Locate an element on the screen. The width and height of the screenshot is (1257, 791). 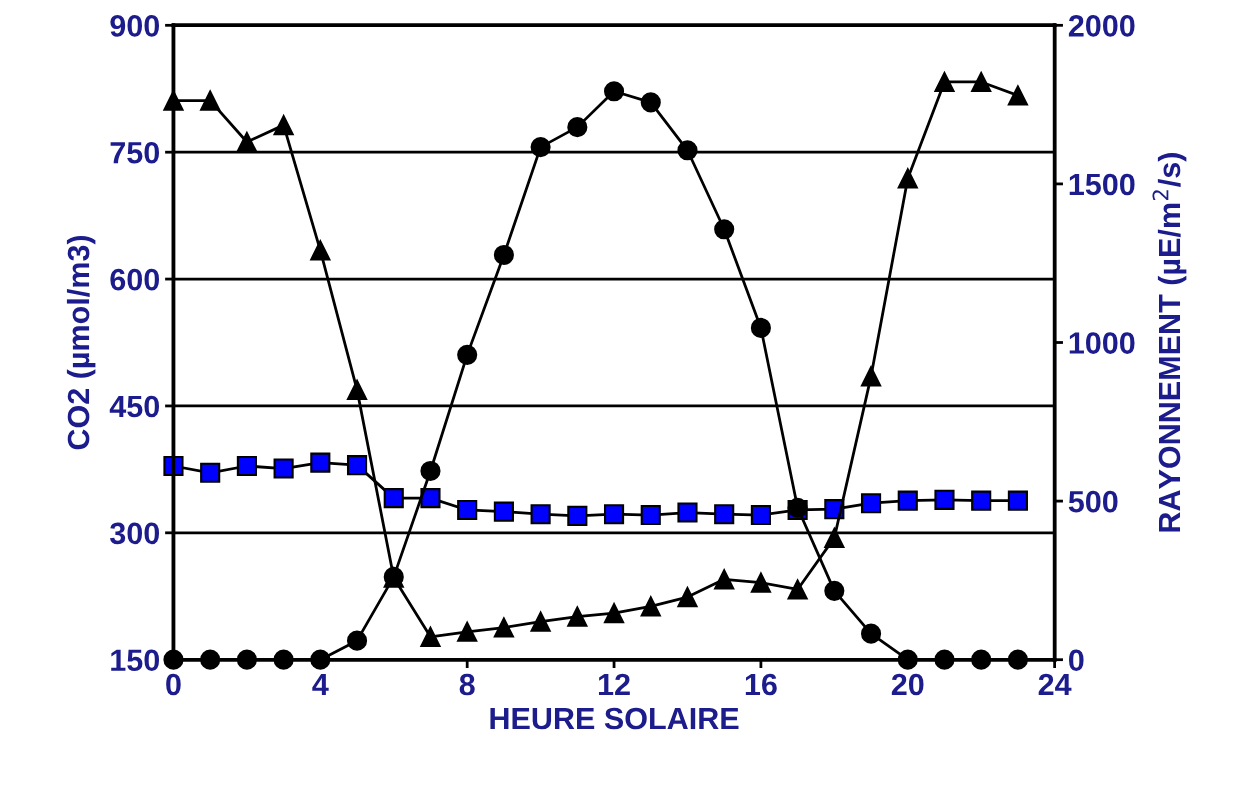
y2-axis-title: RAYONNEMENT (µE/m$^{2}$/s) is located at coordinates (1169, 342).